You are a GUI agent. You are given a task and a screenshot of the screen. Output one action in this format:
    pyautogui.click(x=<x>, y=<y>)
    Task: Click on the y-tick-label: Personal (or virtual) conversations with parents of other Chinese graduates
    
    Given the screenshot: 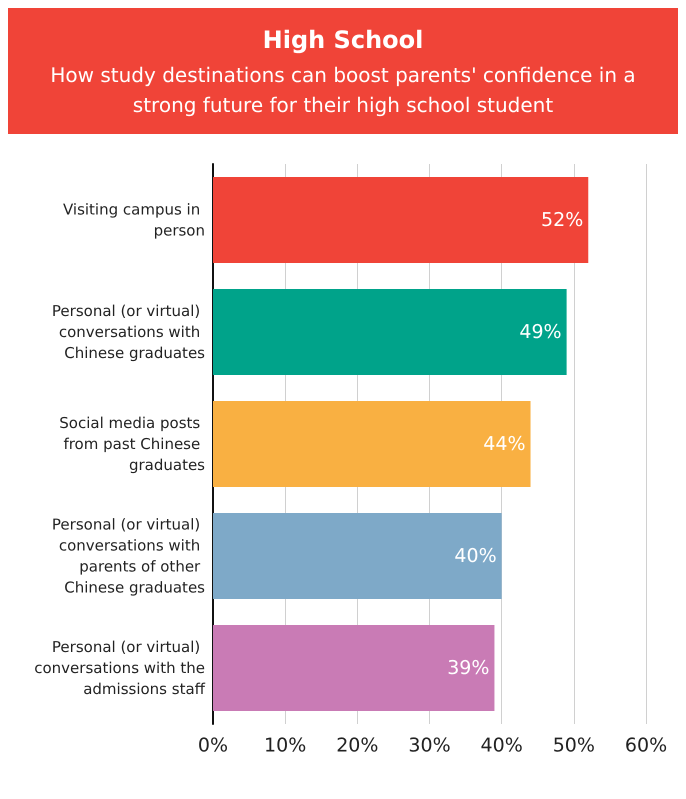 What is the action you would take?
    pyautogui.click(x=129, y=556)
    